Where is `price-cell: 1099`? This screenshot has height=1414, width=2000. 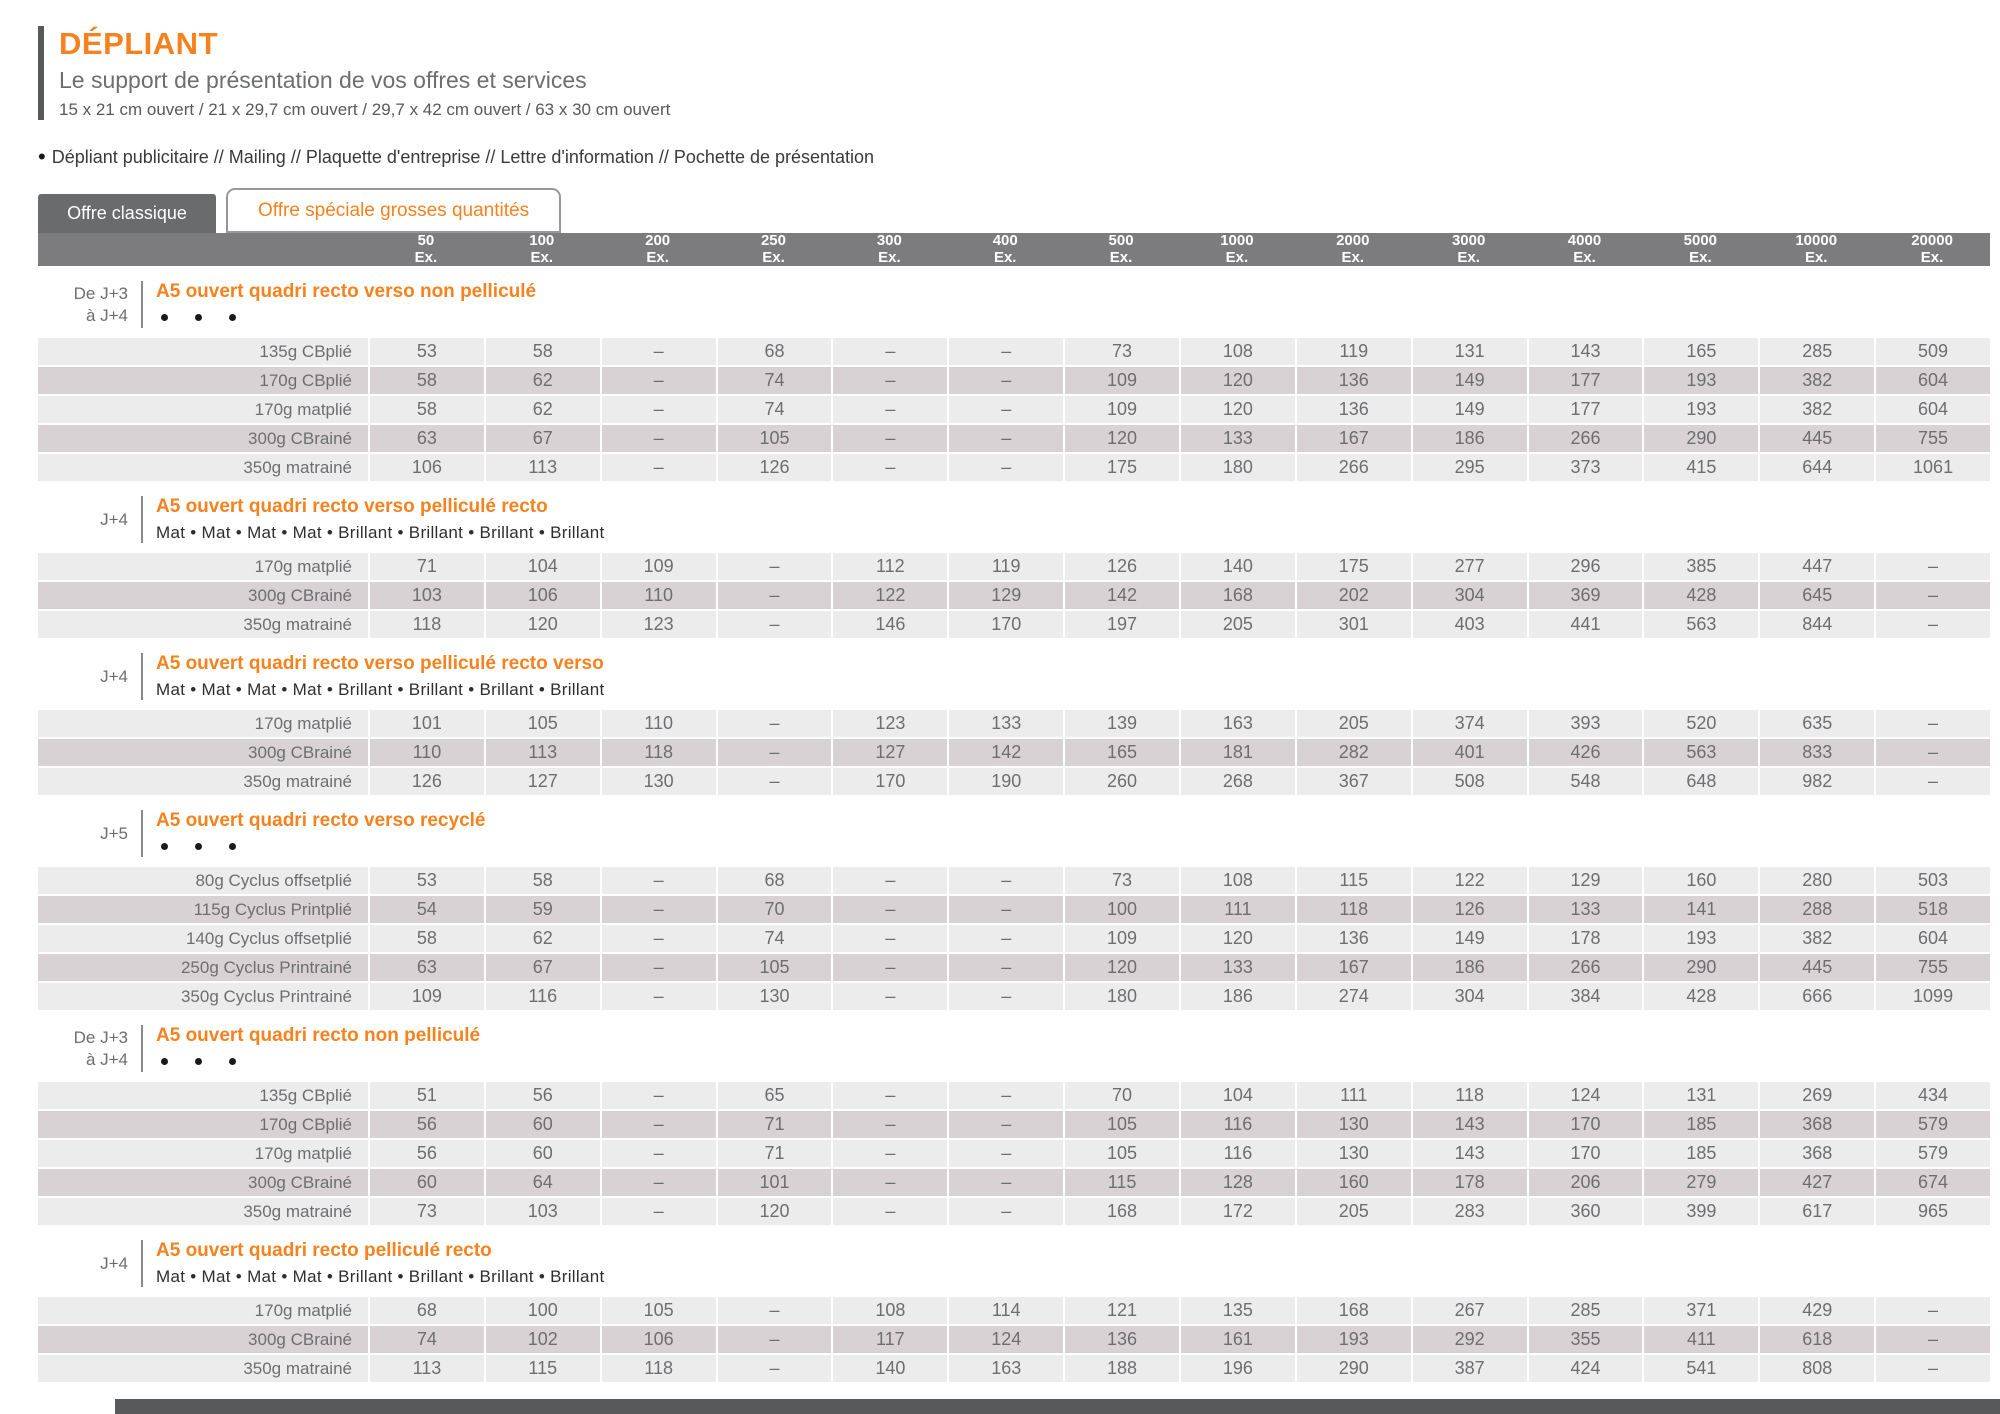
price-cell: 1099 is located at coordinates (1933, 996).